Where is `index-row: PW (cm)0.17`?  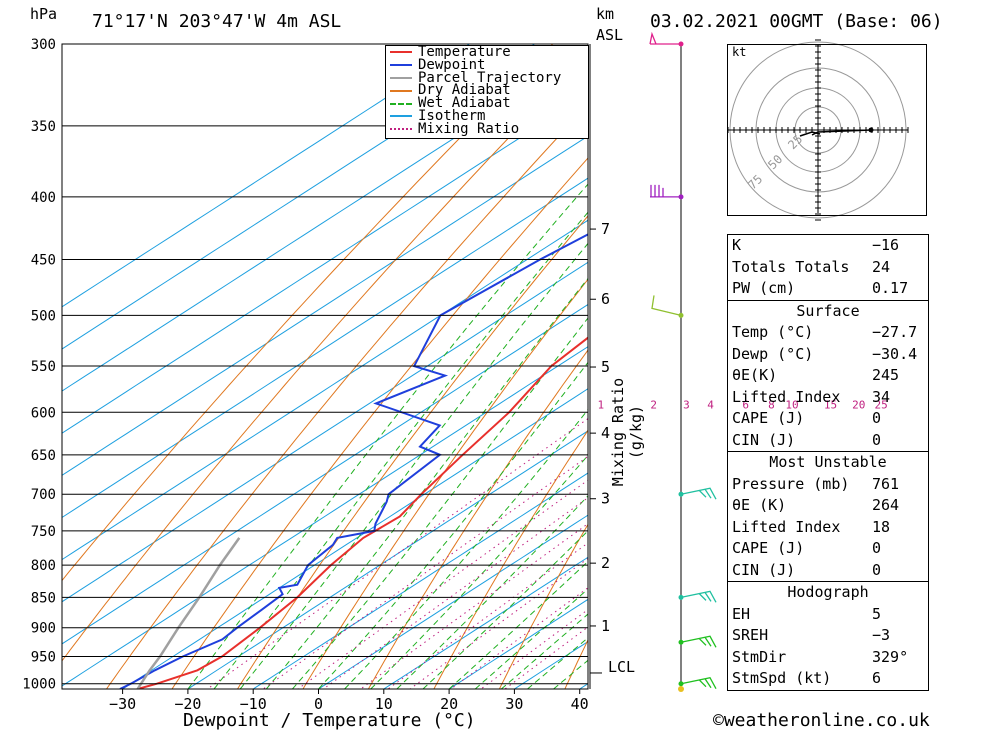 index-row: PW (cm)0.17 is located at coordinates (828, 289).